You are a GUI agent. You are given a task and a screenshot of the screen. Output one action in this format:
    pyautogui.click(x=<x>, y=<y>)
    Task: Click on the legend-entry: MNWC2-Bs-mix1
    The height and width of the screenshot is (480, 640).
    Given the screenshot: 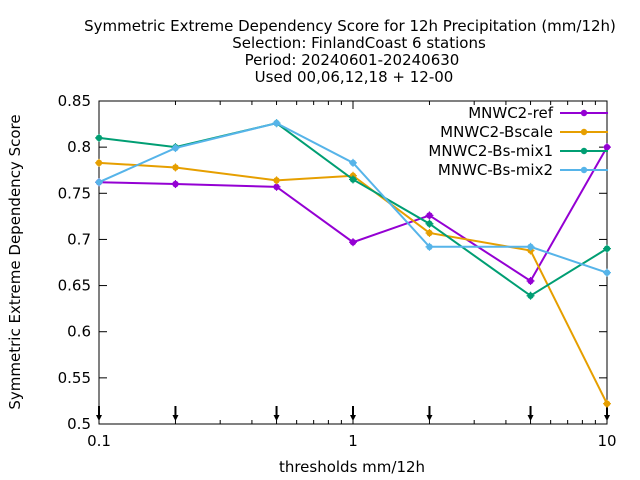 What is the action you would take?
    pyautogui.click(x=518, y=151)
    